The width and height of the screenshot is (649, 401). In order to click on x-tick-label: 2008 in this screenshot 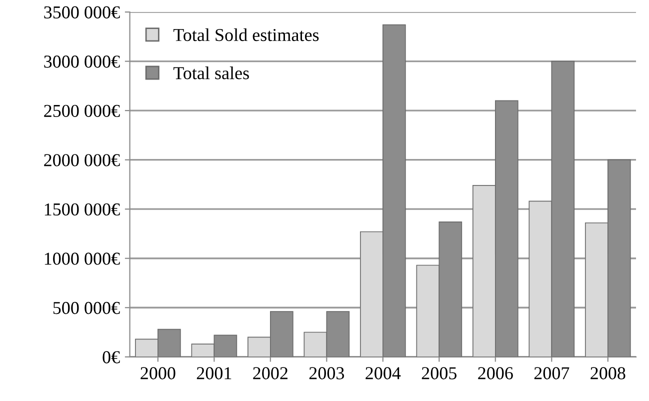, I will do `click(608, 373)`.